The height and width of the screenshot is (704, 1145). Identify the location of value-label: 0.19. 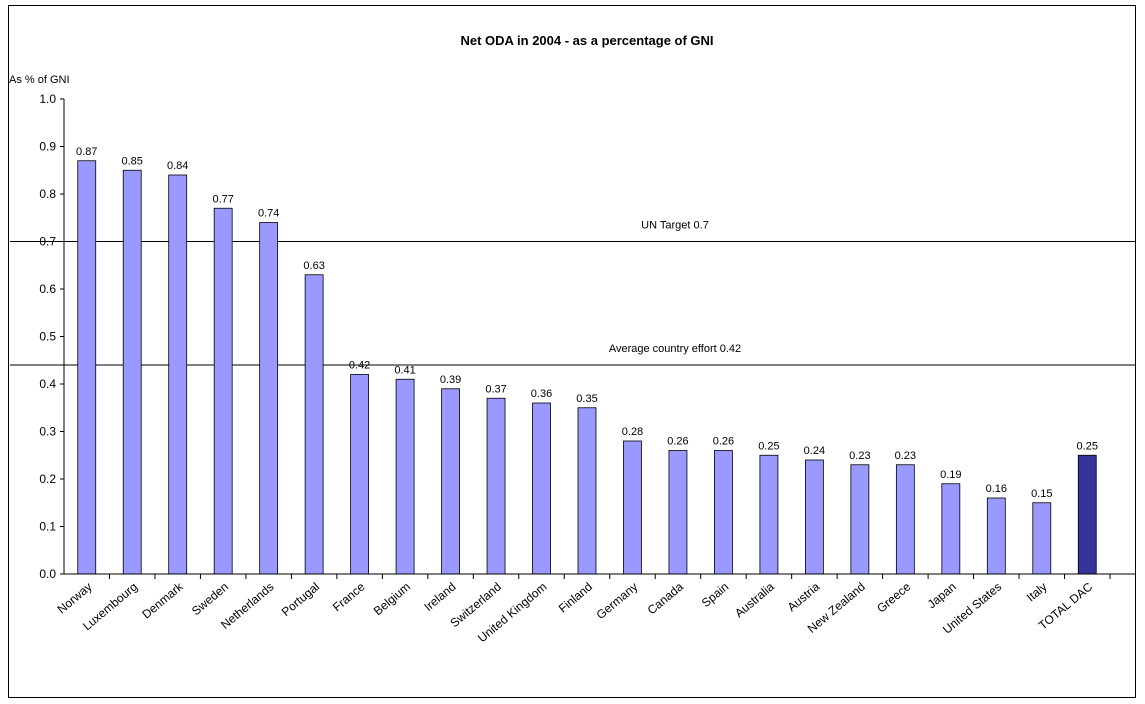
(950, 475).